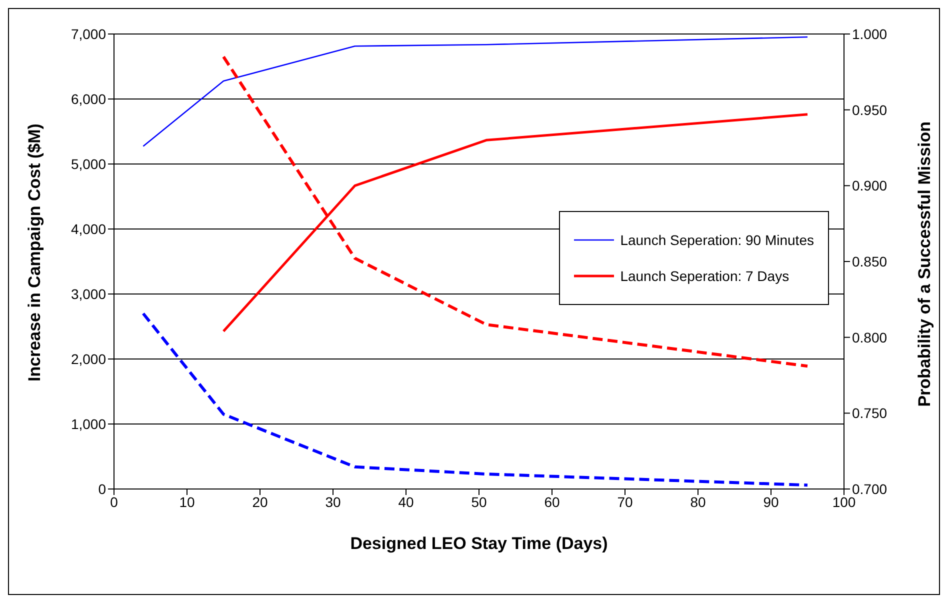 This screenshot has height=598, width=943. Describe the element at coordinates (870, 110) in the screenshot. I see `y2-tick-label: 0.950` at that location.